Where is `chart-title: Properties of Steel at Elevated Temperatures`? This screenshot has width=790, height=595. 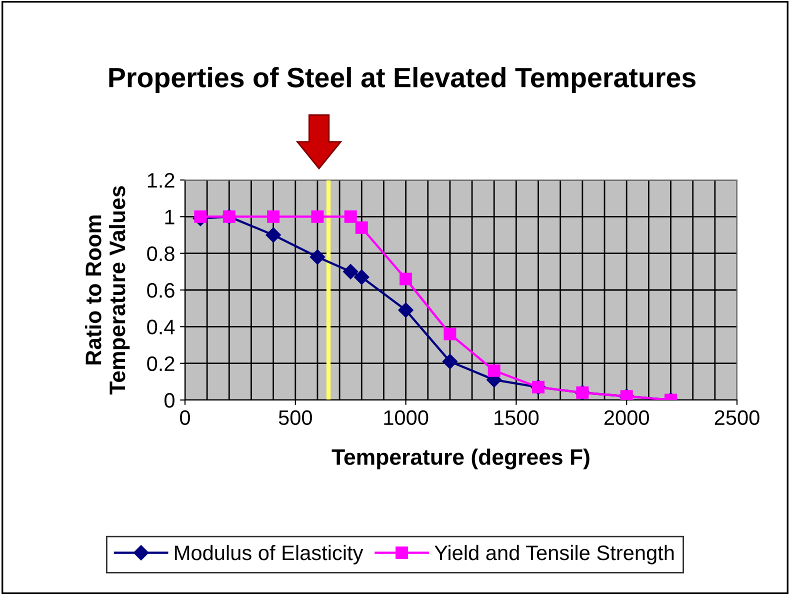 chart-title: Properties of Steel at Elevated Temperatures is located at coordinates (402, 80).